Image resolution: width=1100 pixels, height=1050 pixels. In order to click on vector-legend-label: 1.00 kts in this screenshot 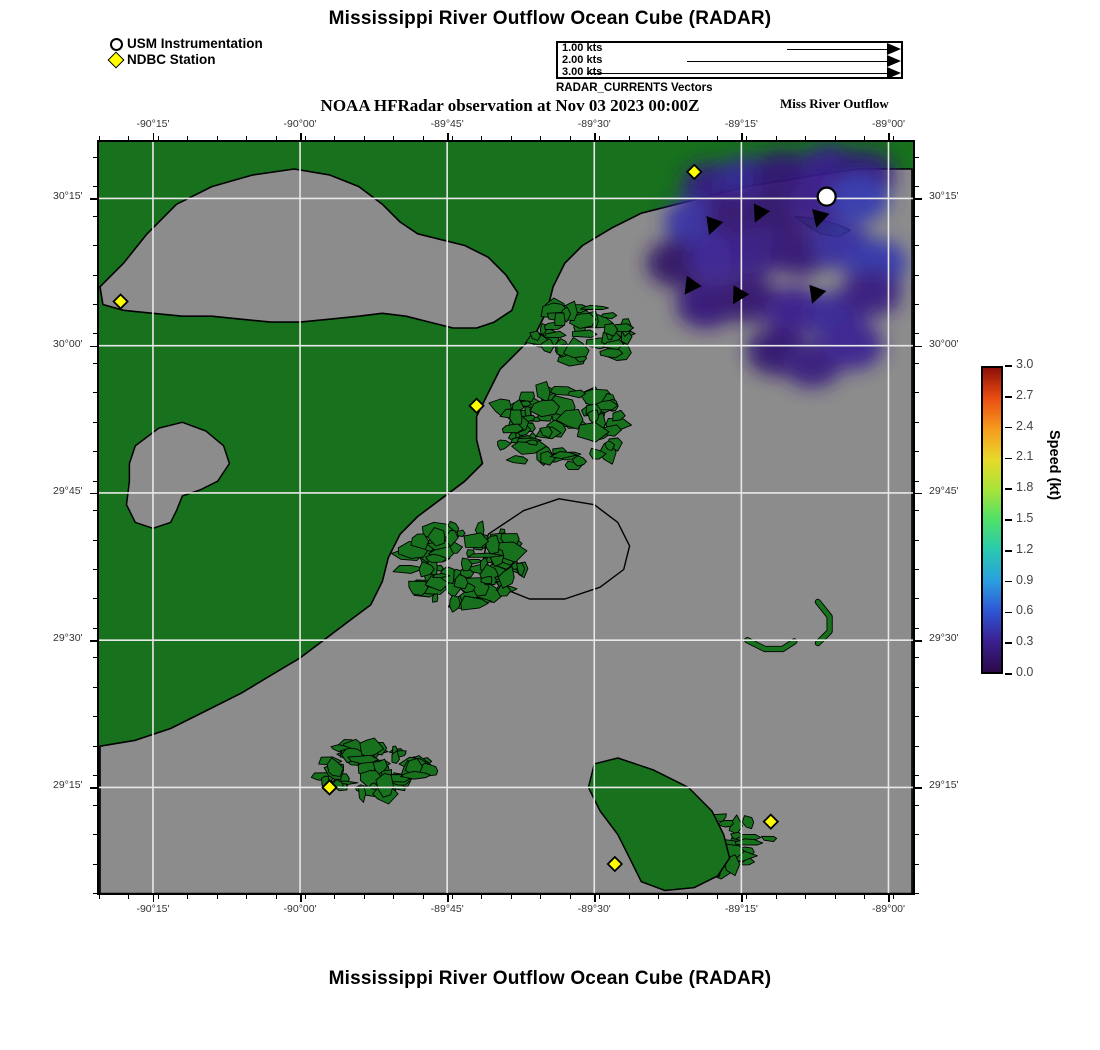, I will do `click(582, 48)`.